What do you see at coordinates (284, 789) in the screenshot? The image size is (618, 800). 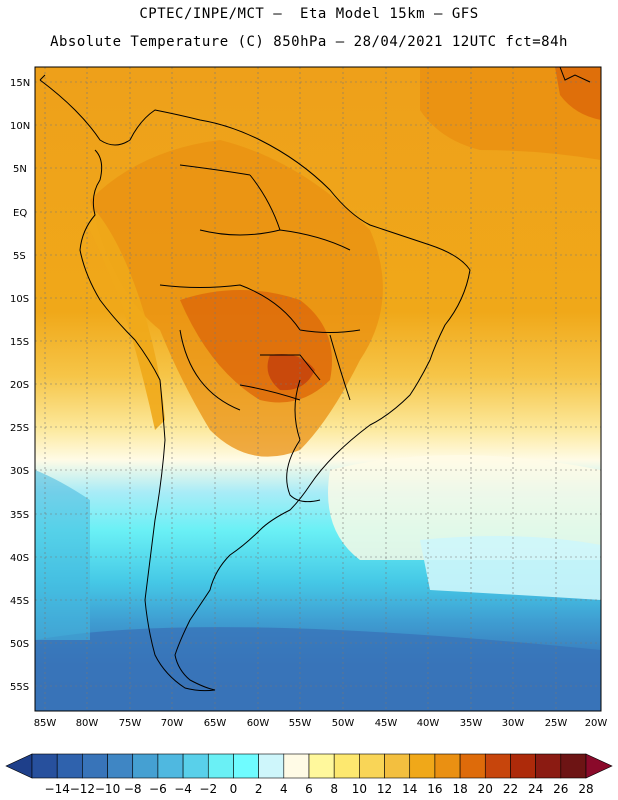 I see `colorbar-label: 4` at bounding box center [284, 789].